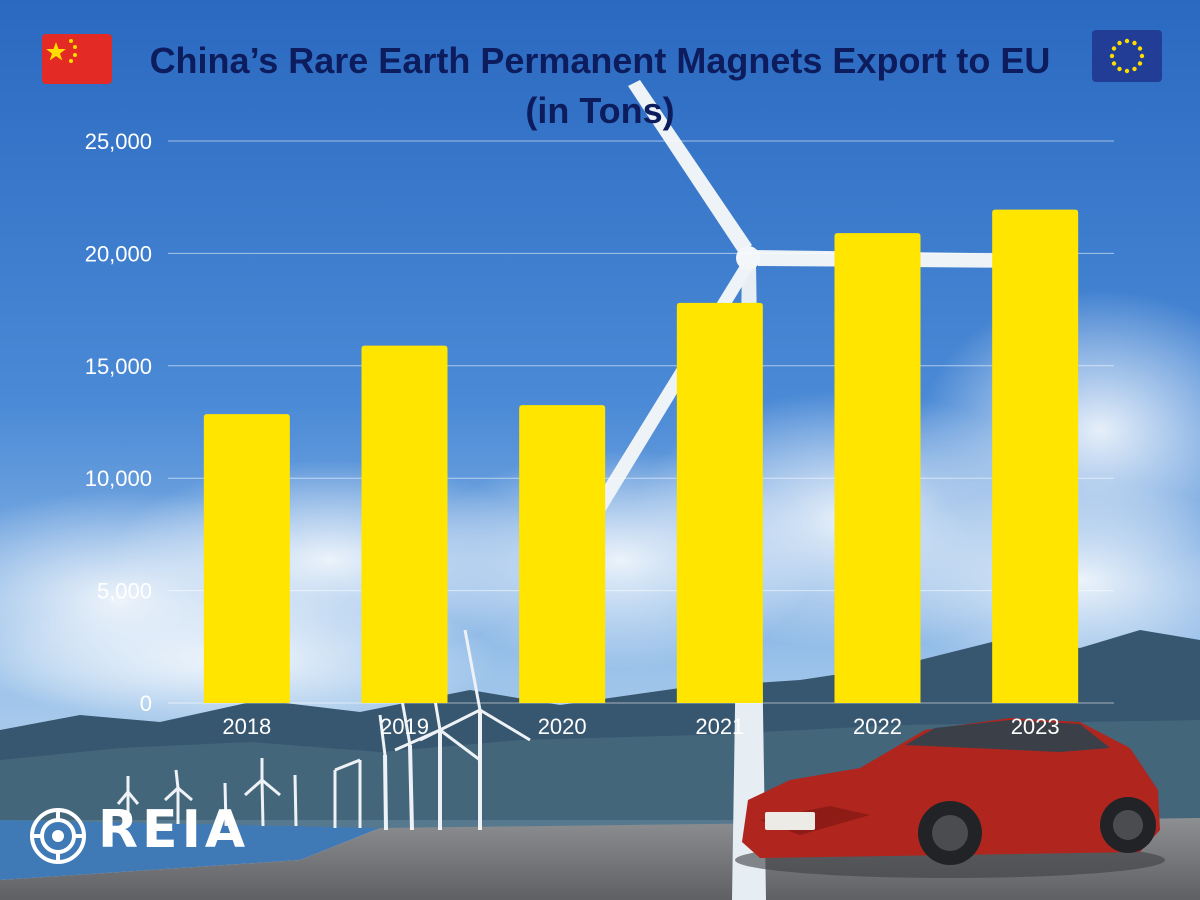 This screenshot has width=1200, height=900. What do you see at coordinates (118, 478) in the screenshot?
I see `y-tick-label: 10,000` at bounding box center [118, 478].